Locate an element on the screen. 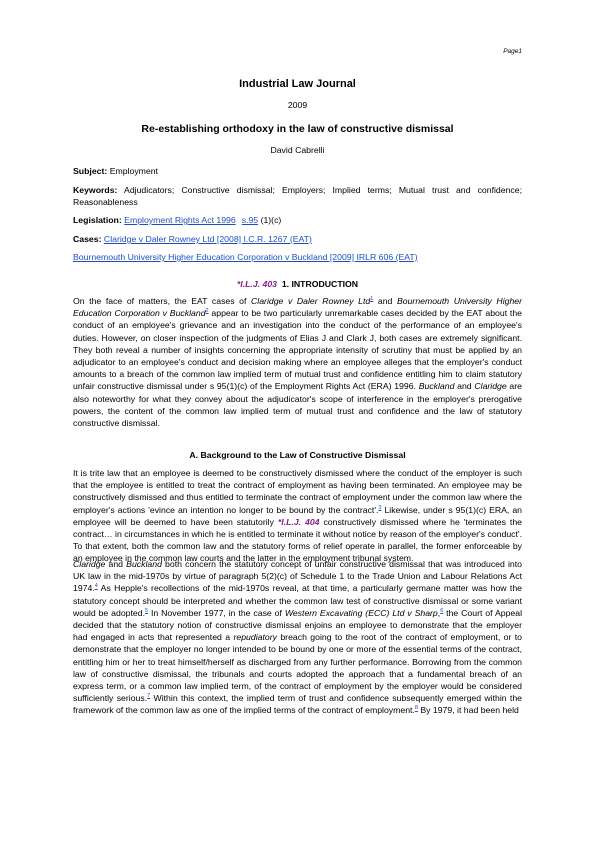  footnote-ref: 3 is located at coordinates (380, 507).